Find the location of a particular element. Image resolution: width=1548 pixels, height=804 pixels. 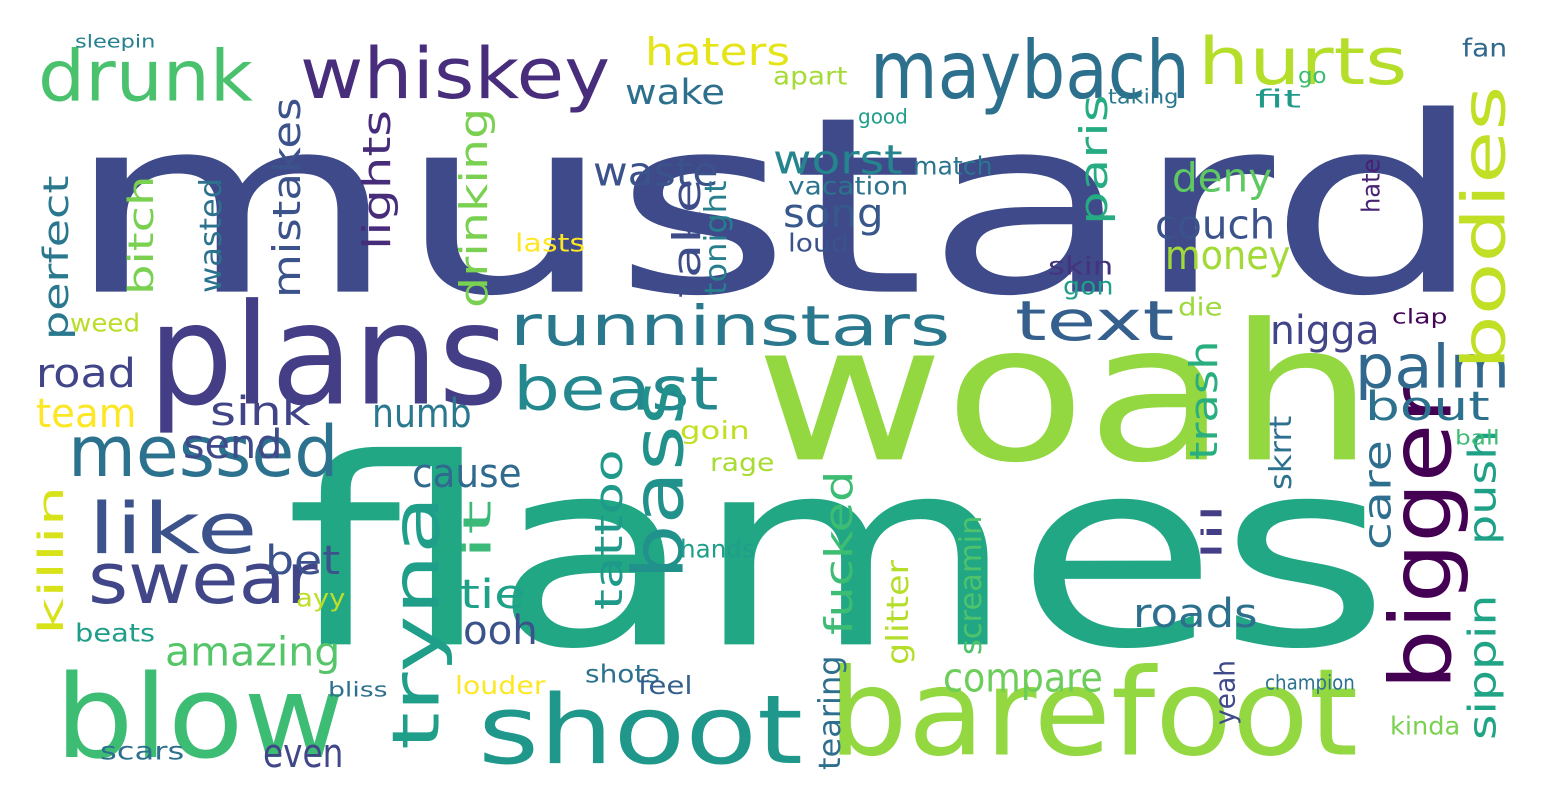

word-tonight: tonight is located at coordinates (717, 237).